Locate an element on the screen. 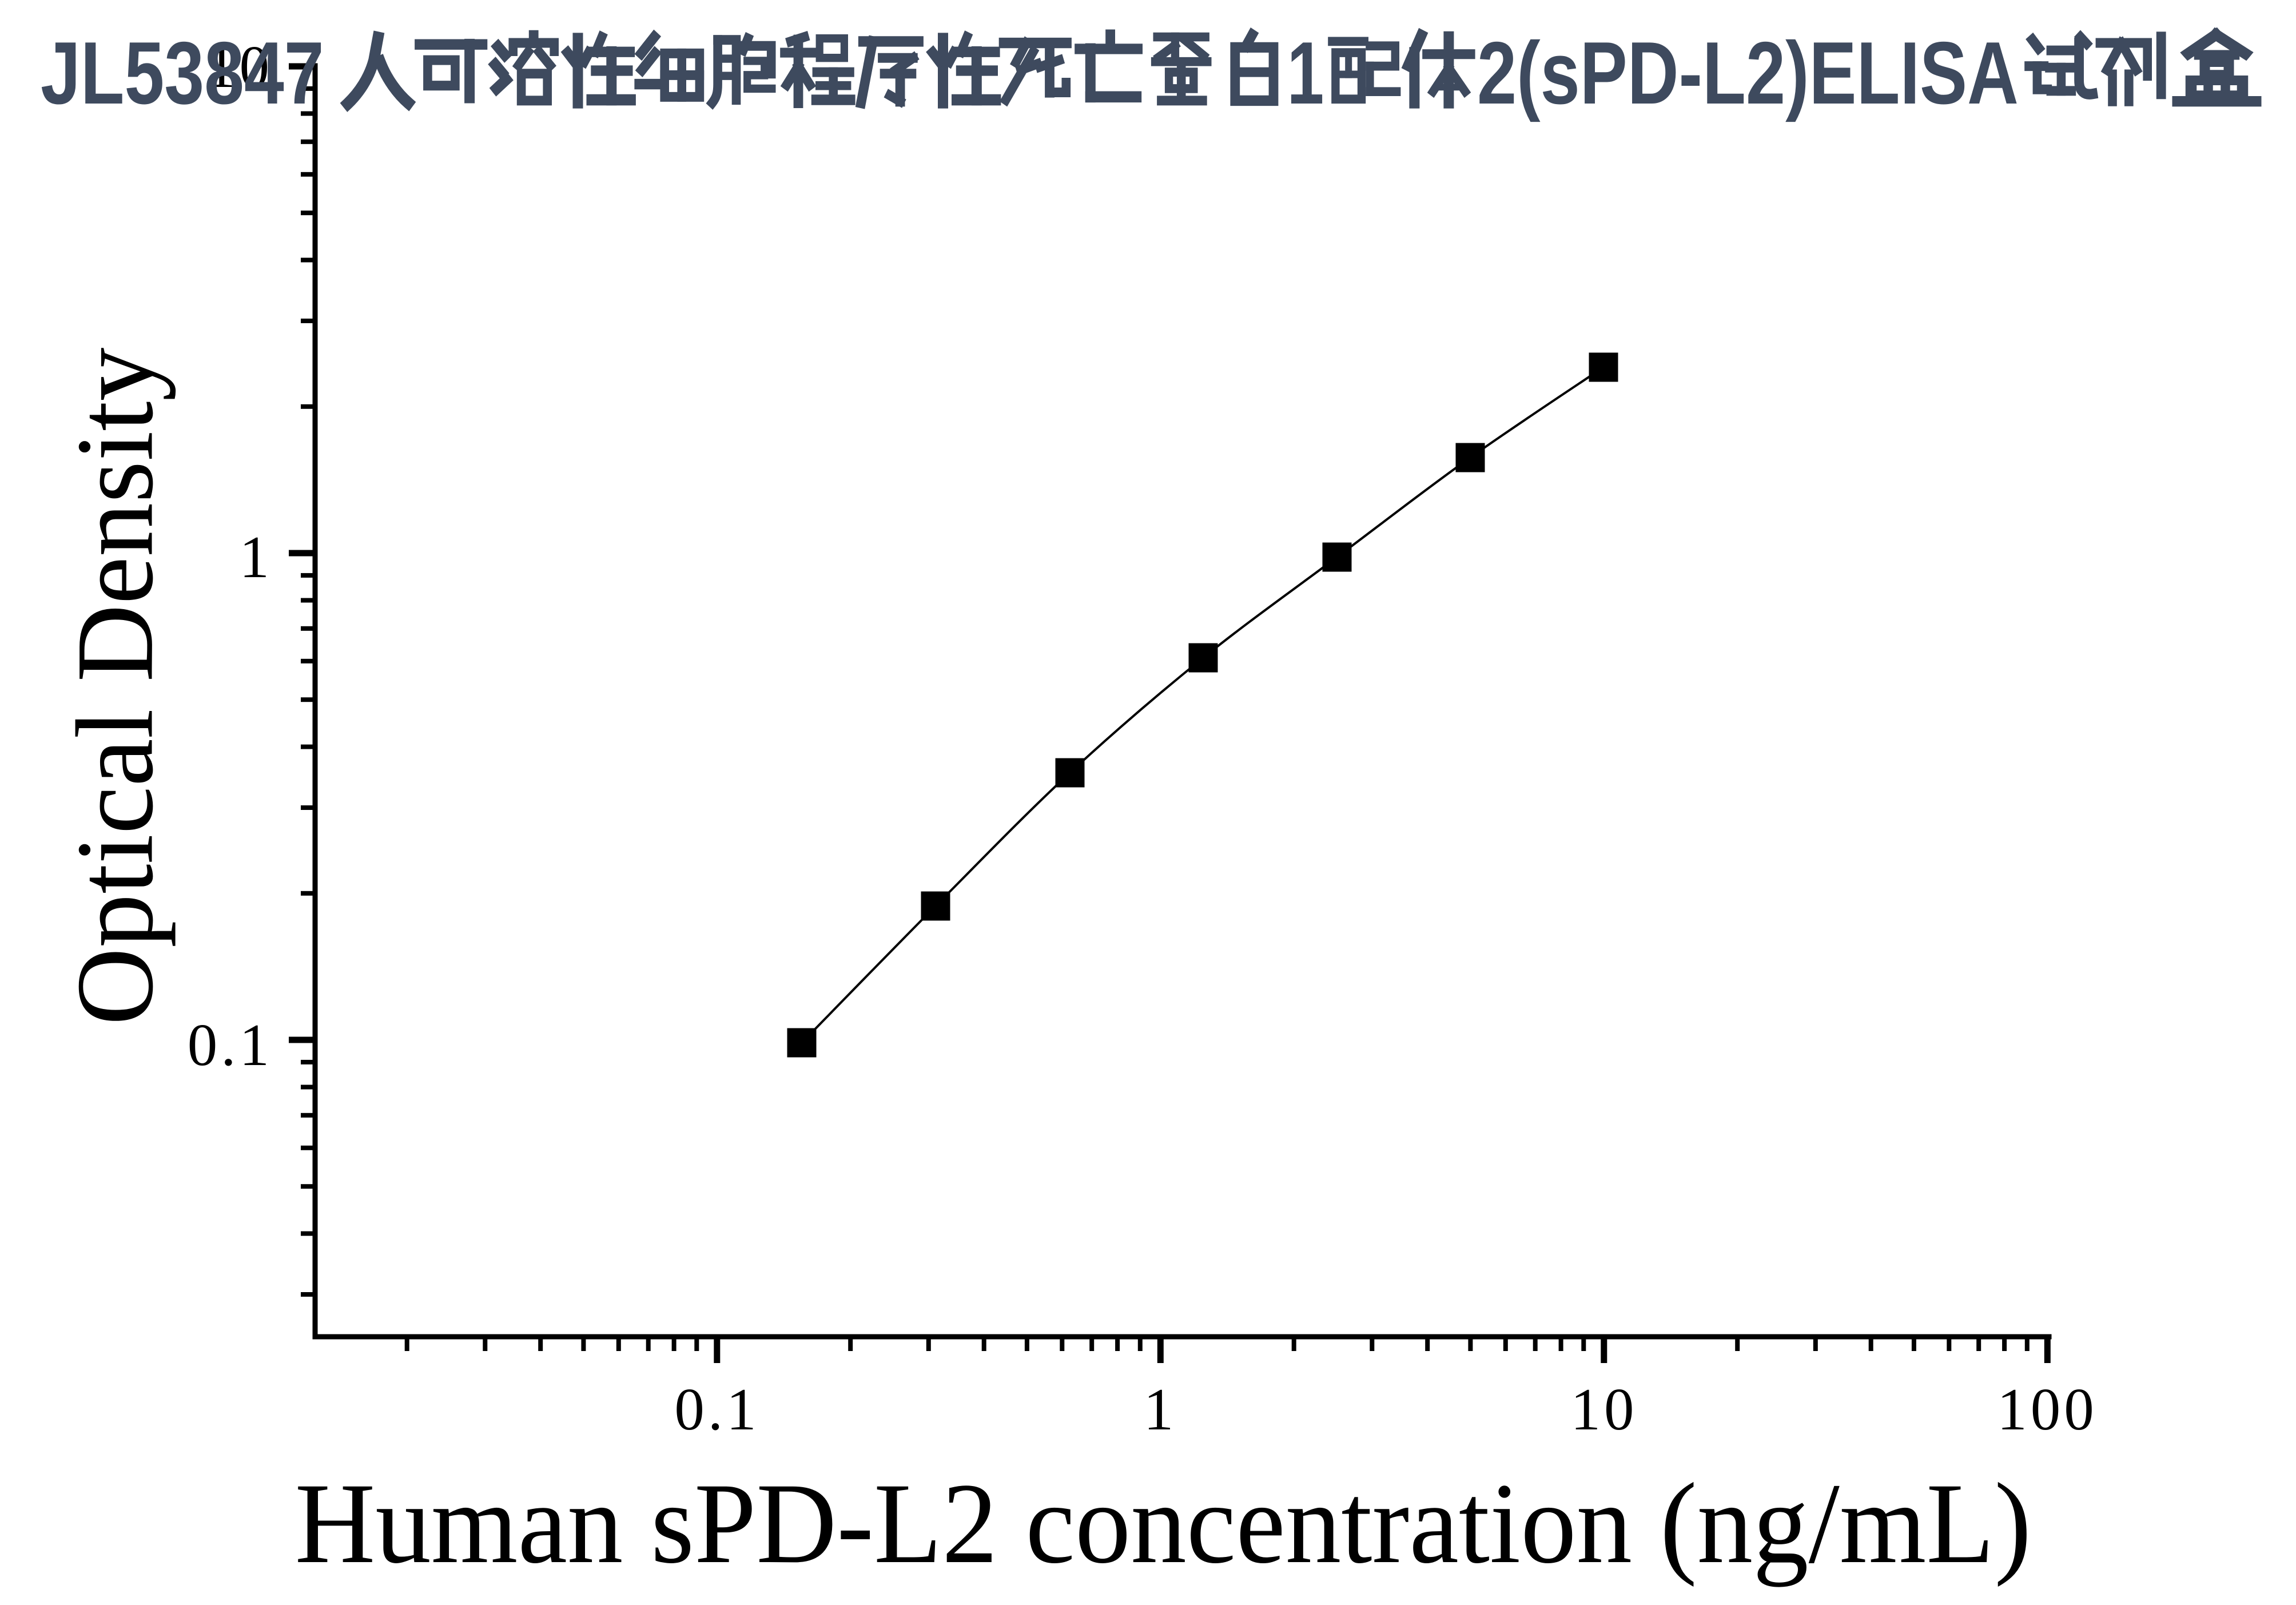 This screenshot has width=2296, height=1605. svg-text: Optical Density is located at coordinates (115, 686).